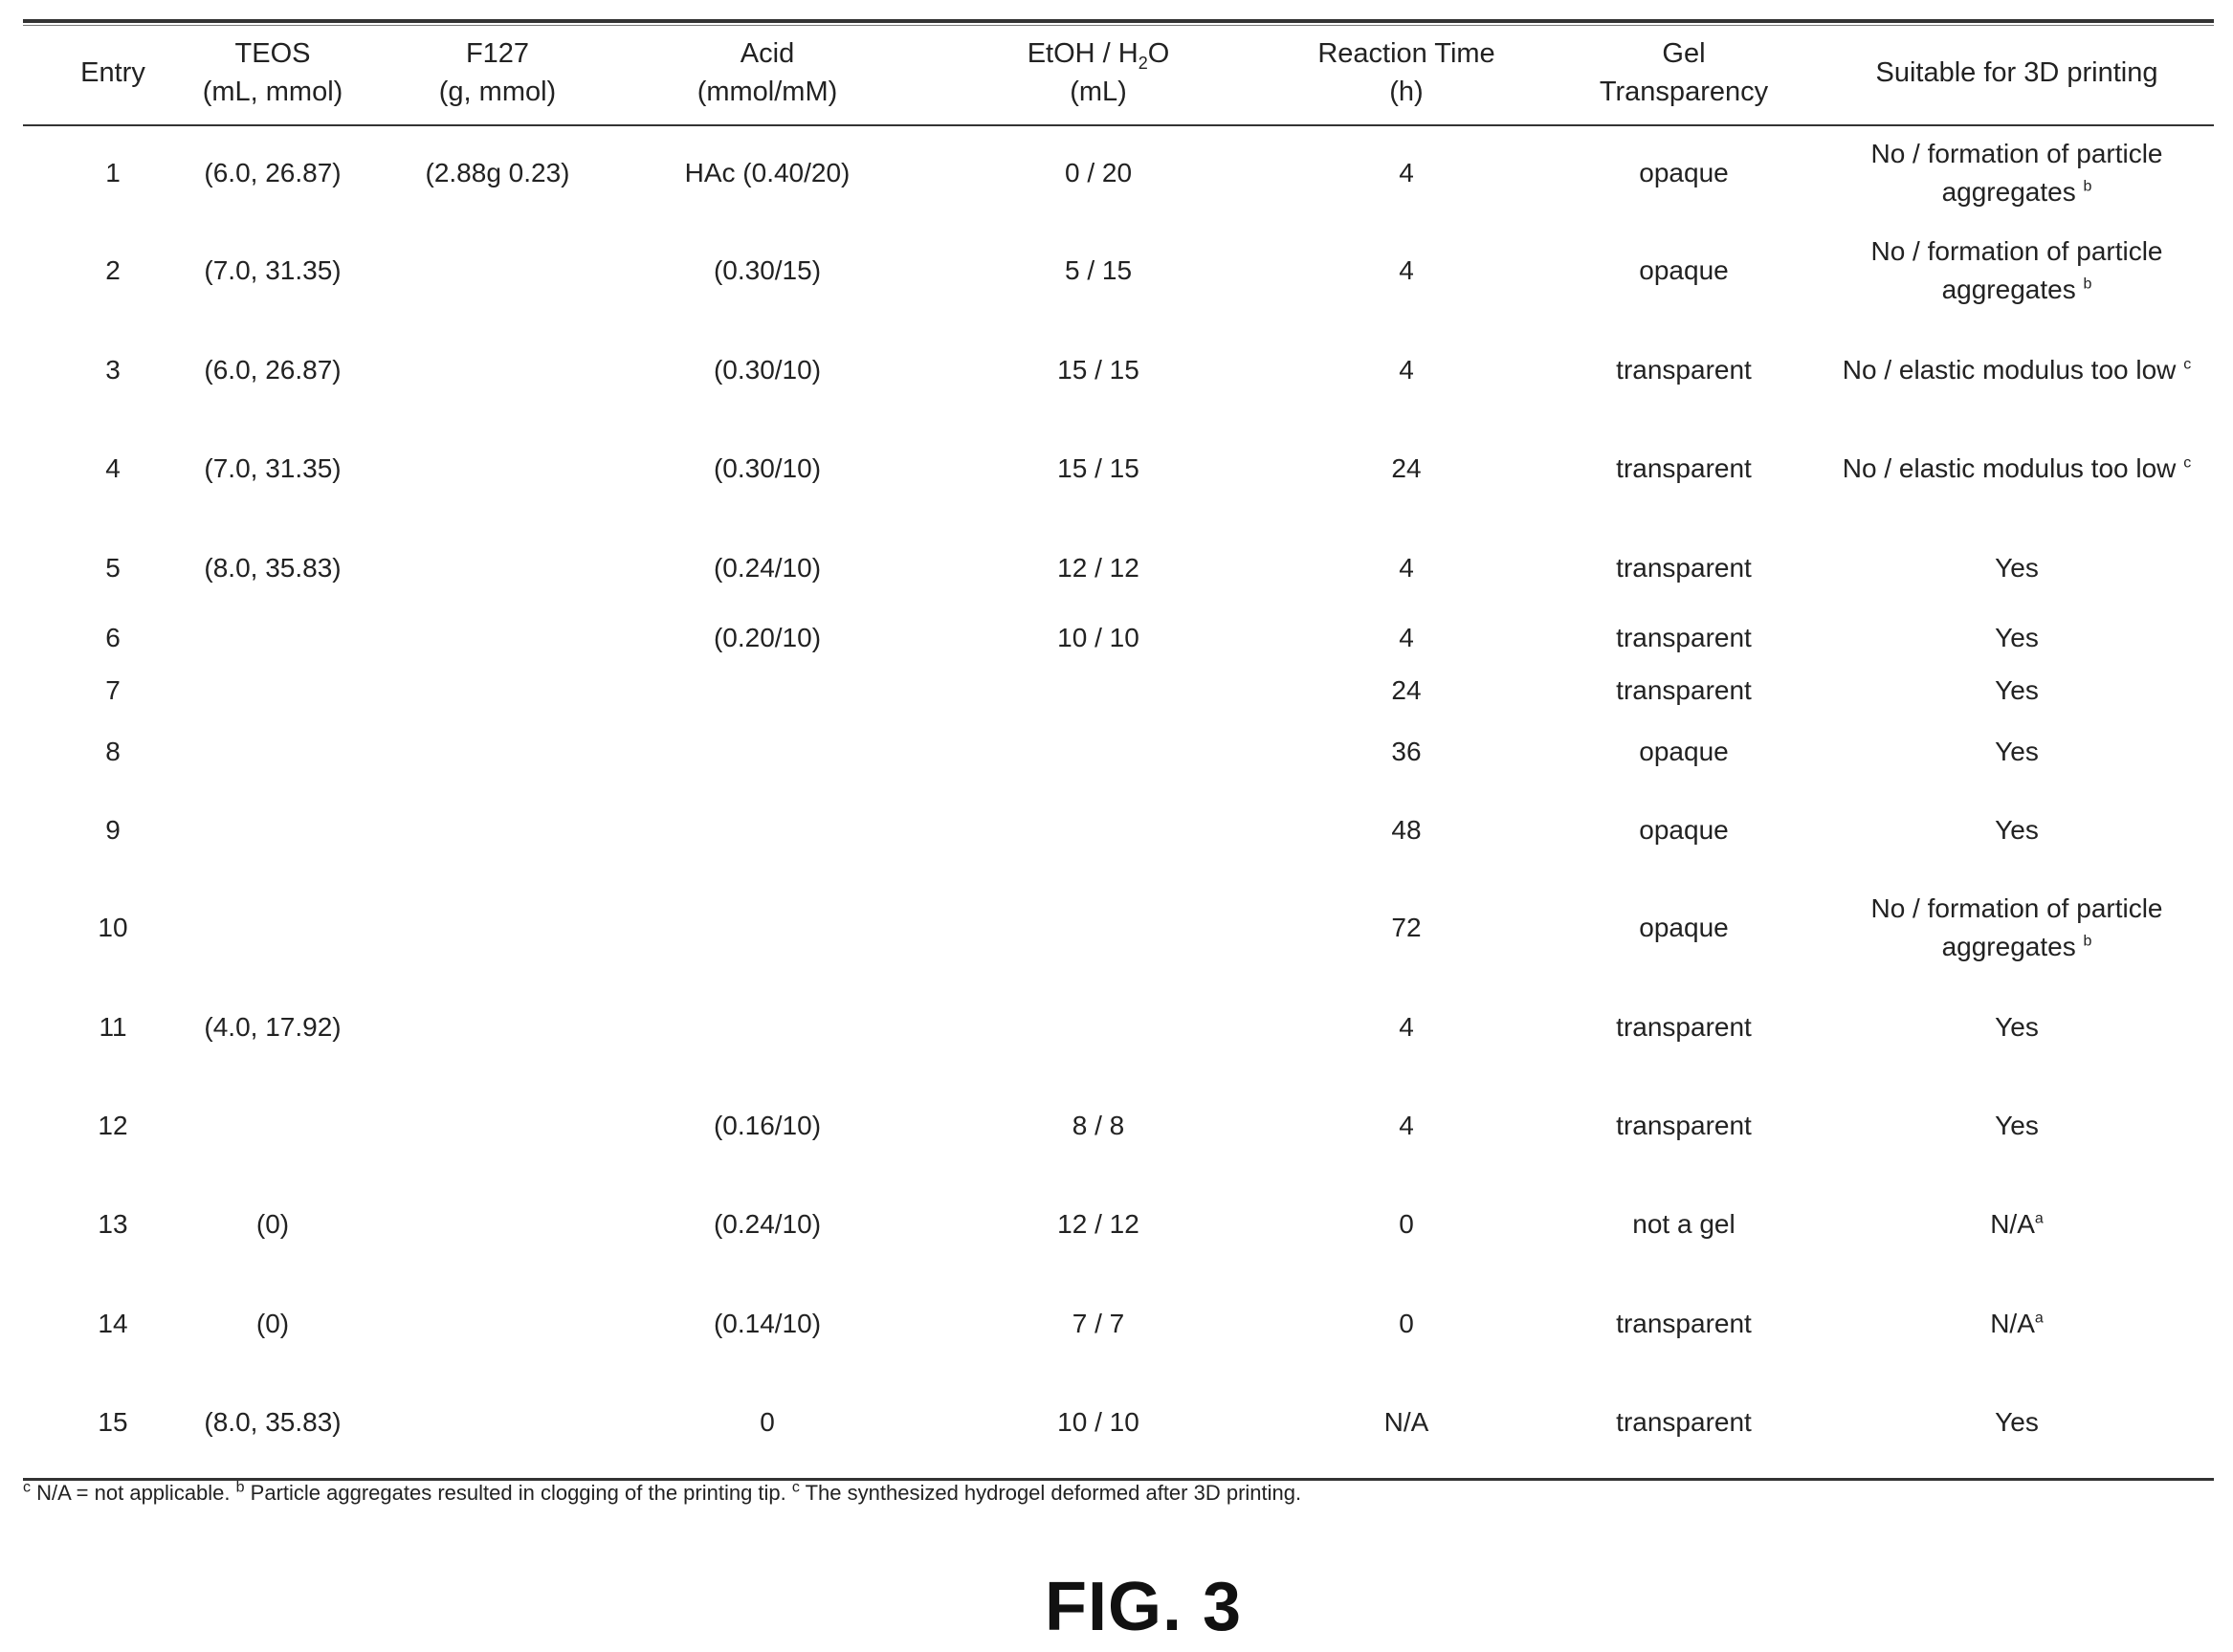 This screenshot has height=1652, width=2233. Describe the element at coordinates (497, 53) in the screenshot. I see `header-f127-line1: F127` at that location.